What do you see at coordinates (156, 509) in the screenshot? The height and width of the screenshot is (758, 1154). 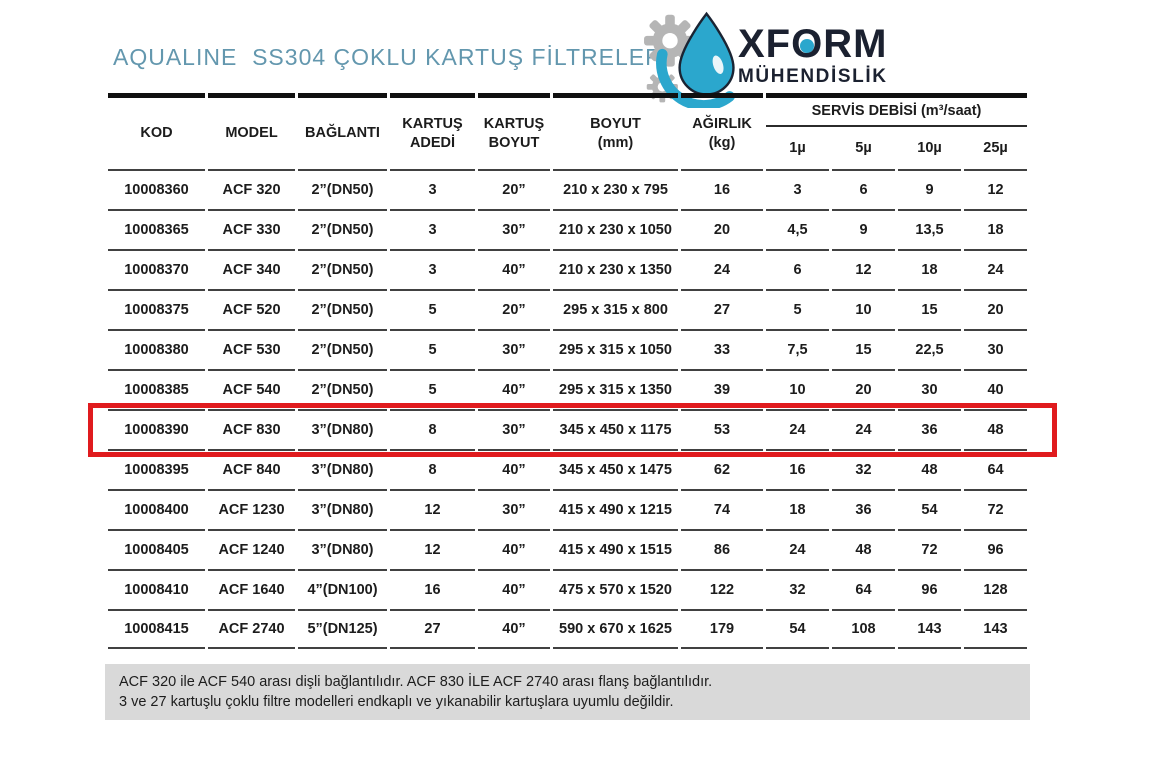 I see `cell-kod: 10008400` at bounding box center [156, 509].